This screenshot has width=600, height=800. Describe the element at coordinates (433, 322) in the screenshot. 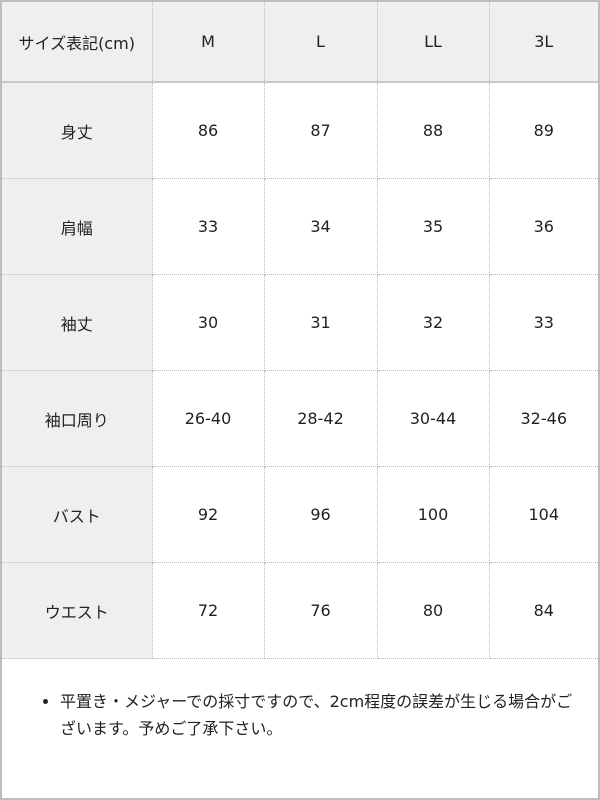

I see `value-cell: 32` at that location.